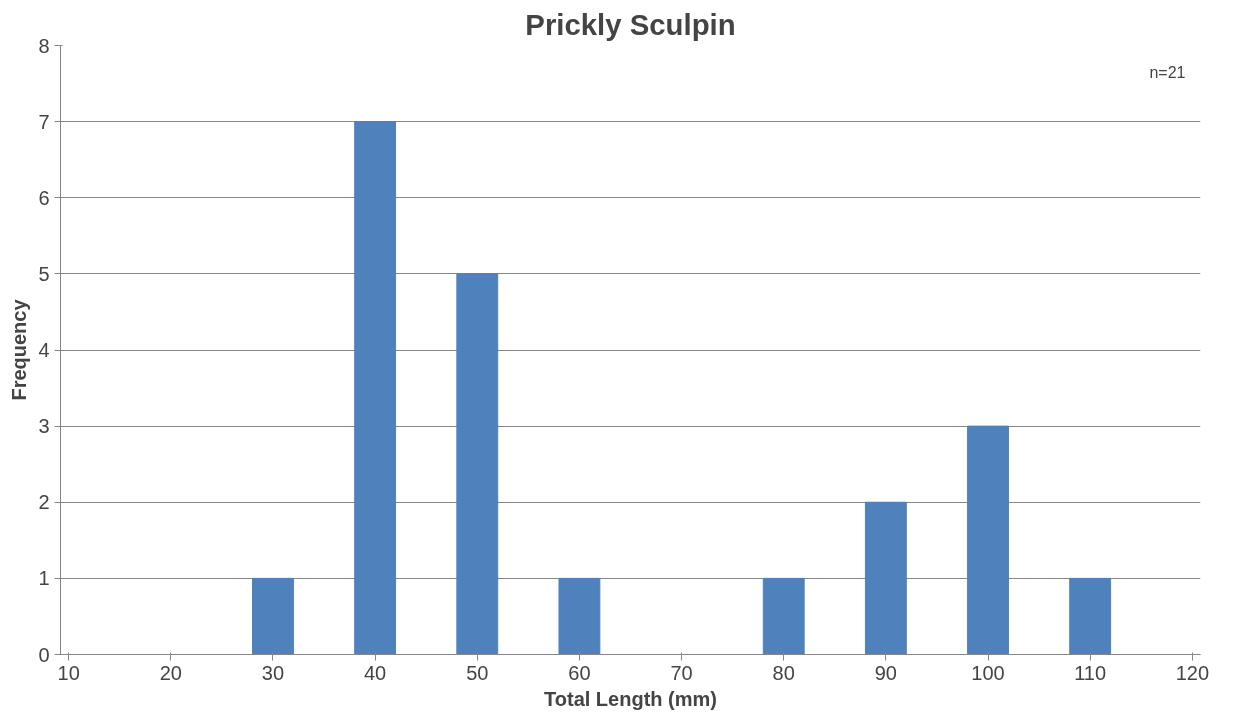  Describe the element at coordinates (44, 45) in the screenshot. I see `y-tick-label: 8` at that location.